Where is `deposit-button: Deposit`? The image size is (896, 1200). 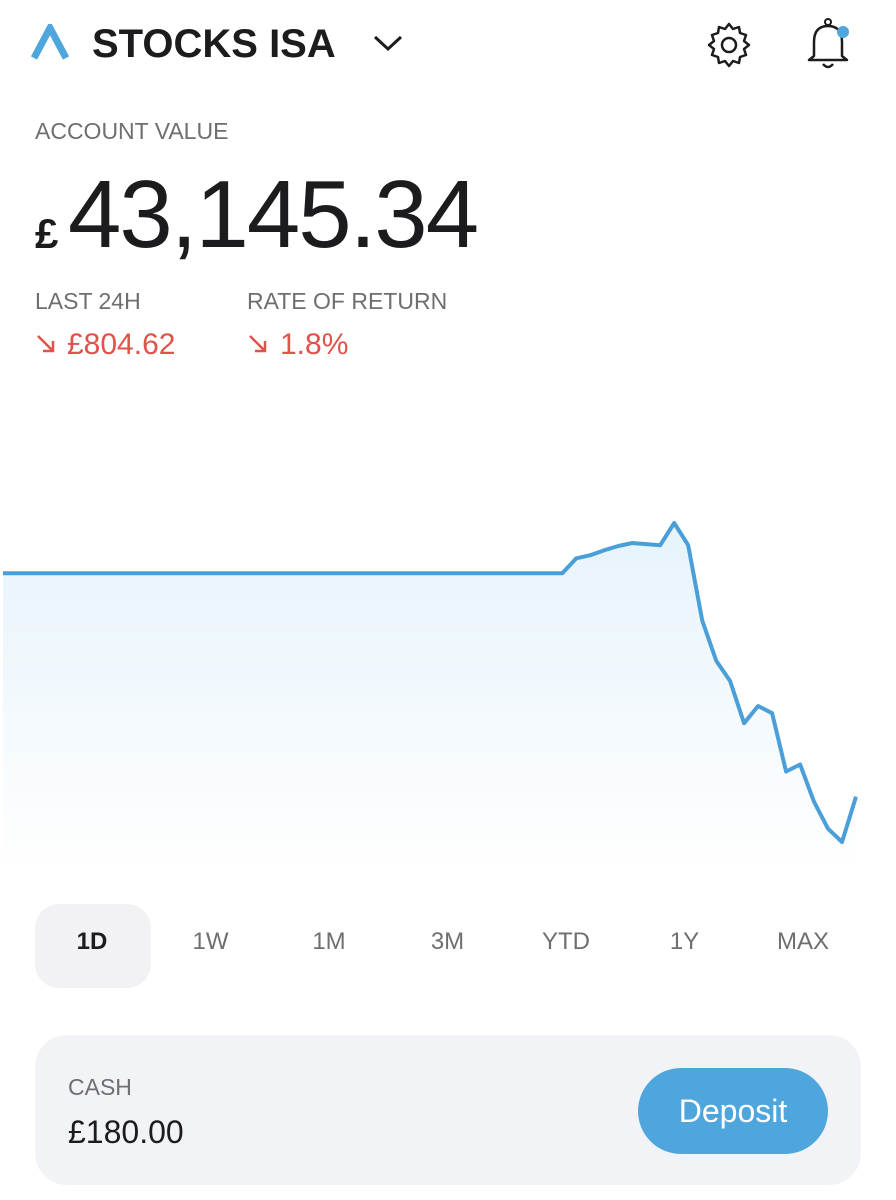
deposit-button: Deposit is located at coordinates (733, 1111).